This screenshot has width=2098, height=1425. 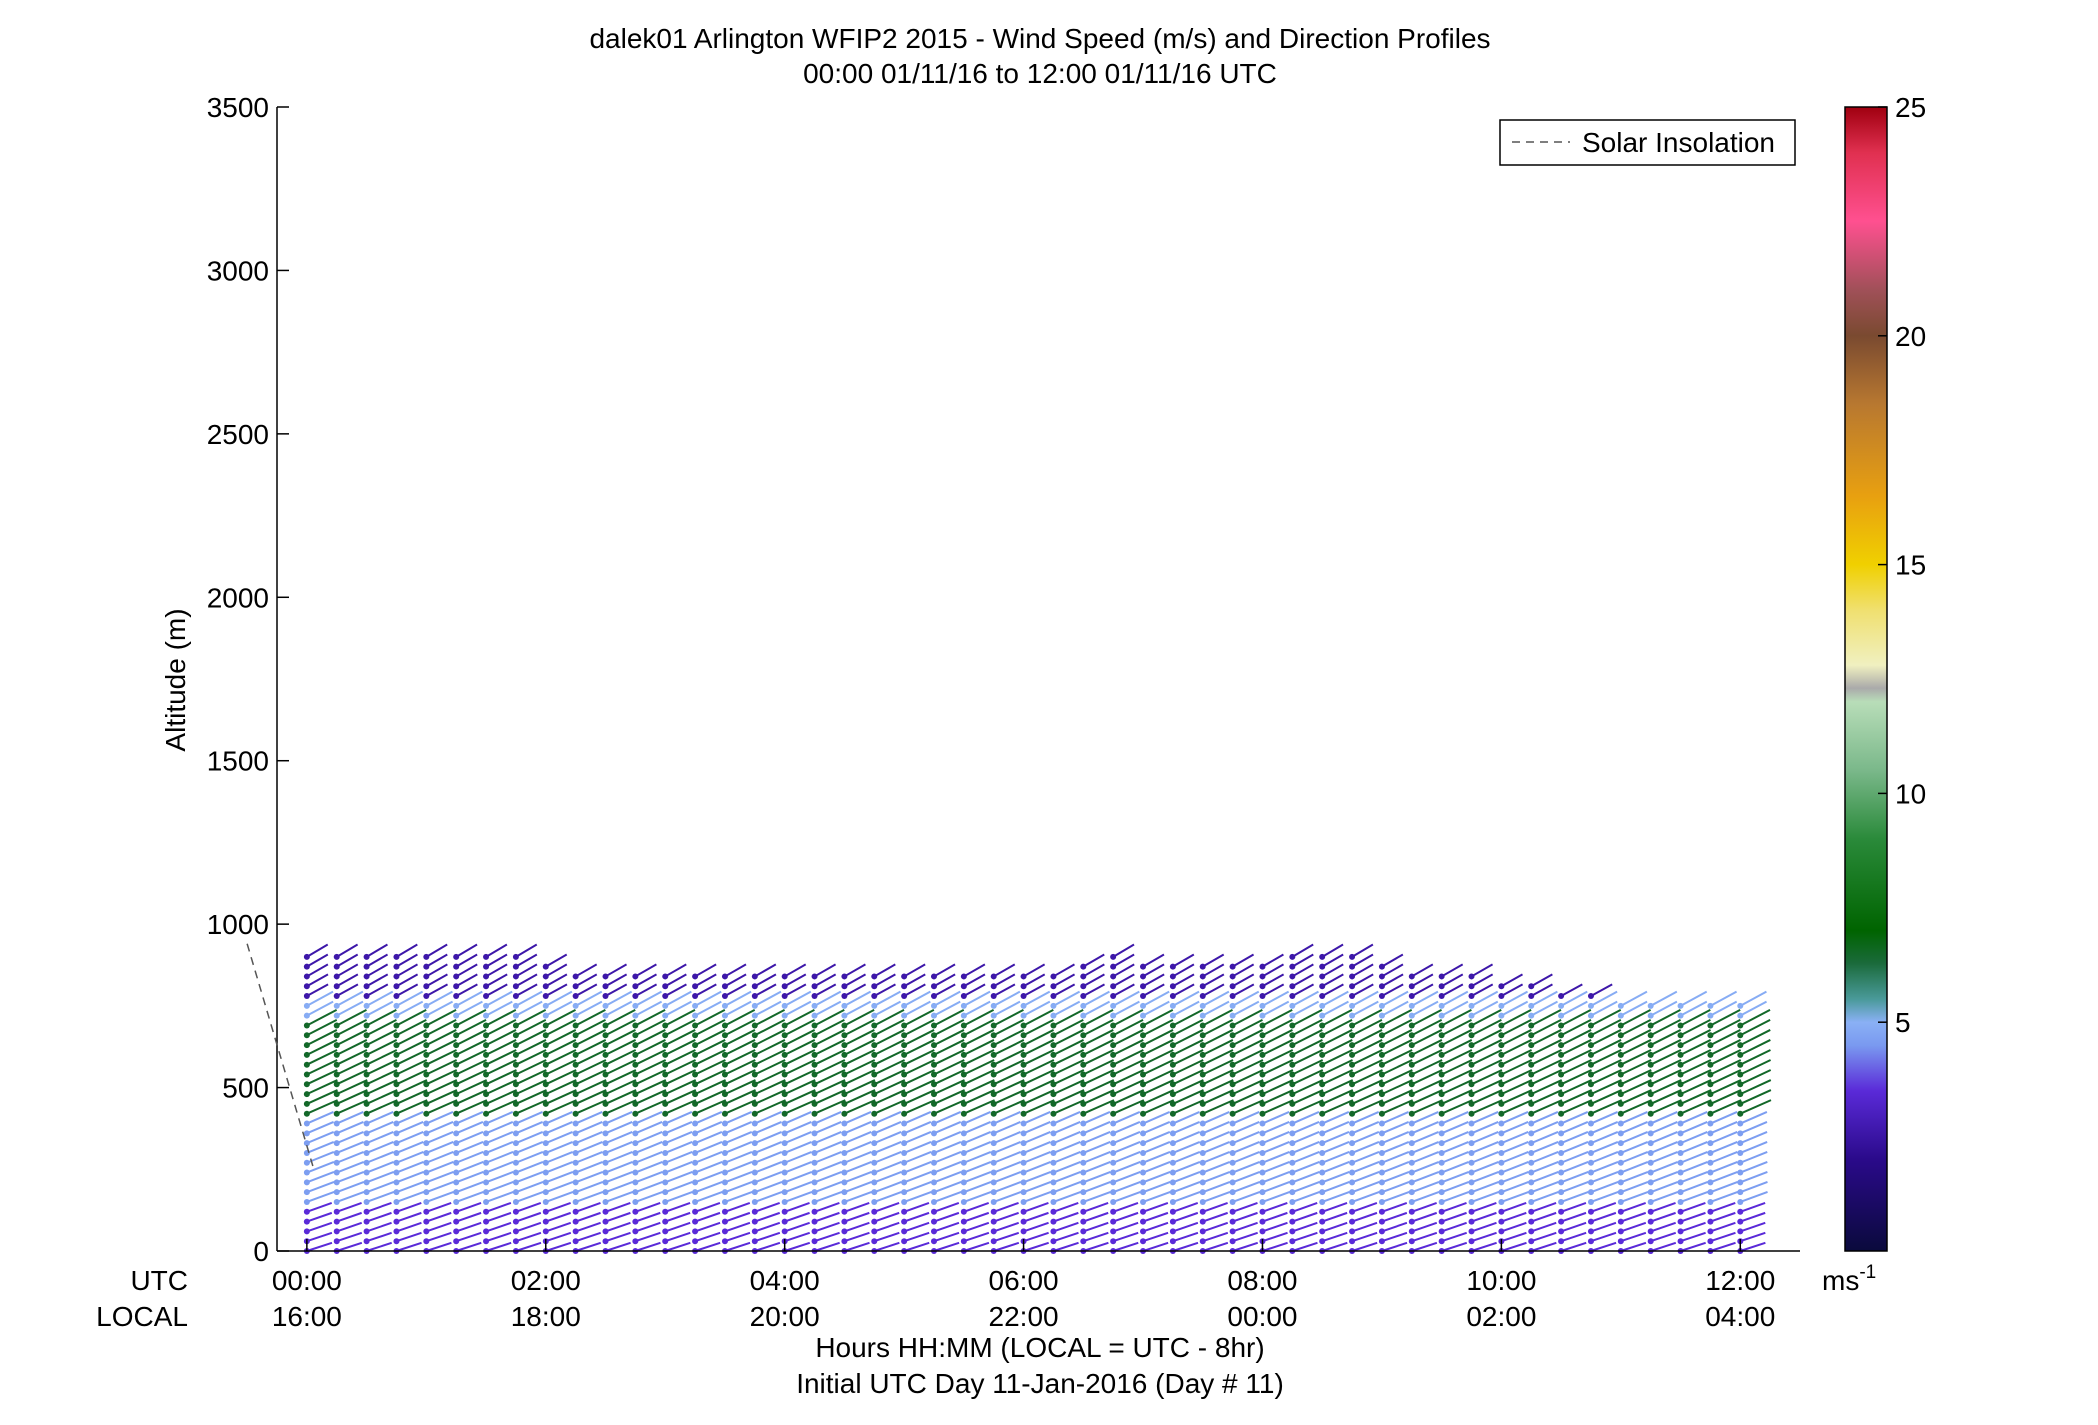 What do you see at coordinates (142, 1316) in the screenshot?
I see `local-row-label: LOCAL` at bounding box center [142, 1316].